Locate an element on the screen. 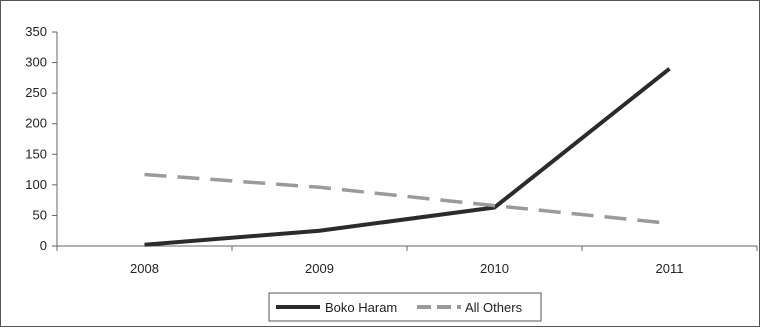 The image size is (760, 328). y-tick-label: 350 is located at coordinates (36, 31).